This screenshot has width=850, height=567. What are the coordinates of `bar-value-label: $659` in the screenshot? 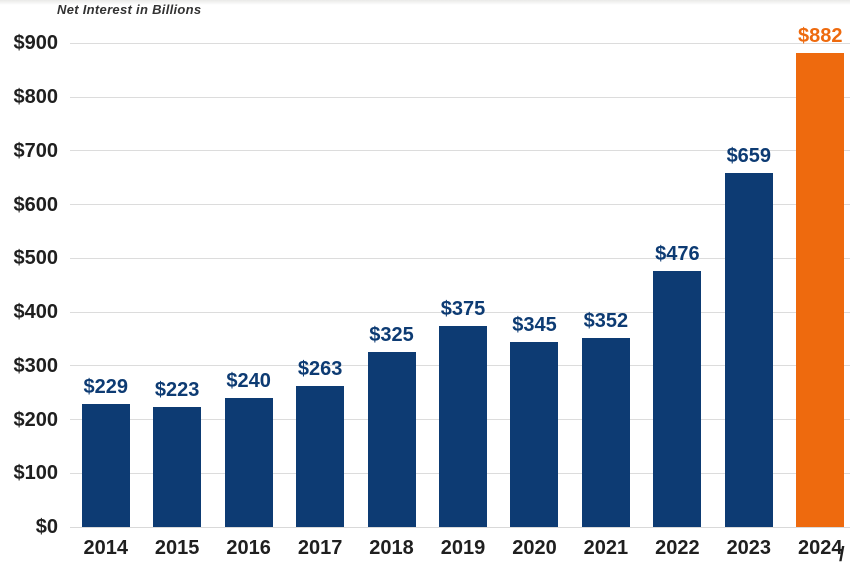 It's located at (749, 155).